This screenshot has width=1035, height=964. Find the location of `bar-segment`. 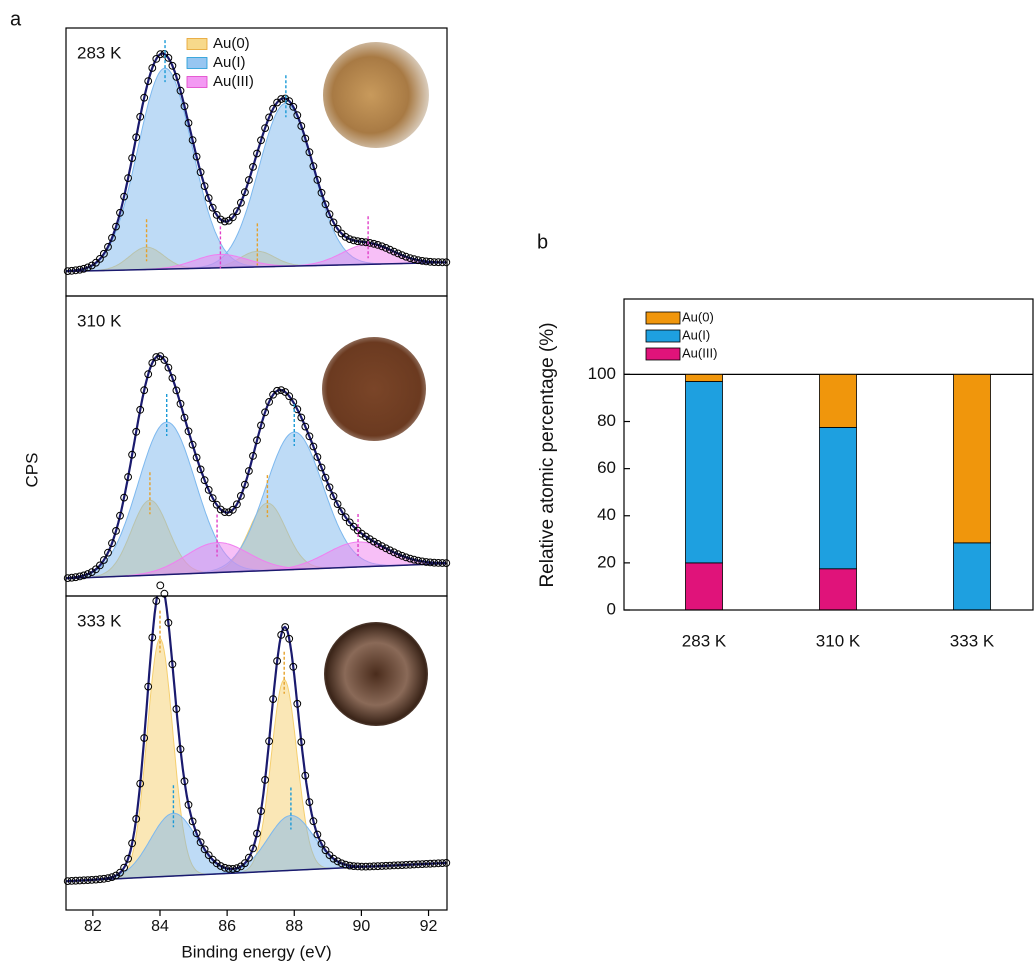

bar-segment is located at coordinates (704, 377).